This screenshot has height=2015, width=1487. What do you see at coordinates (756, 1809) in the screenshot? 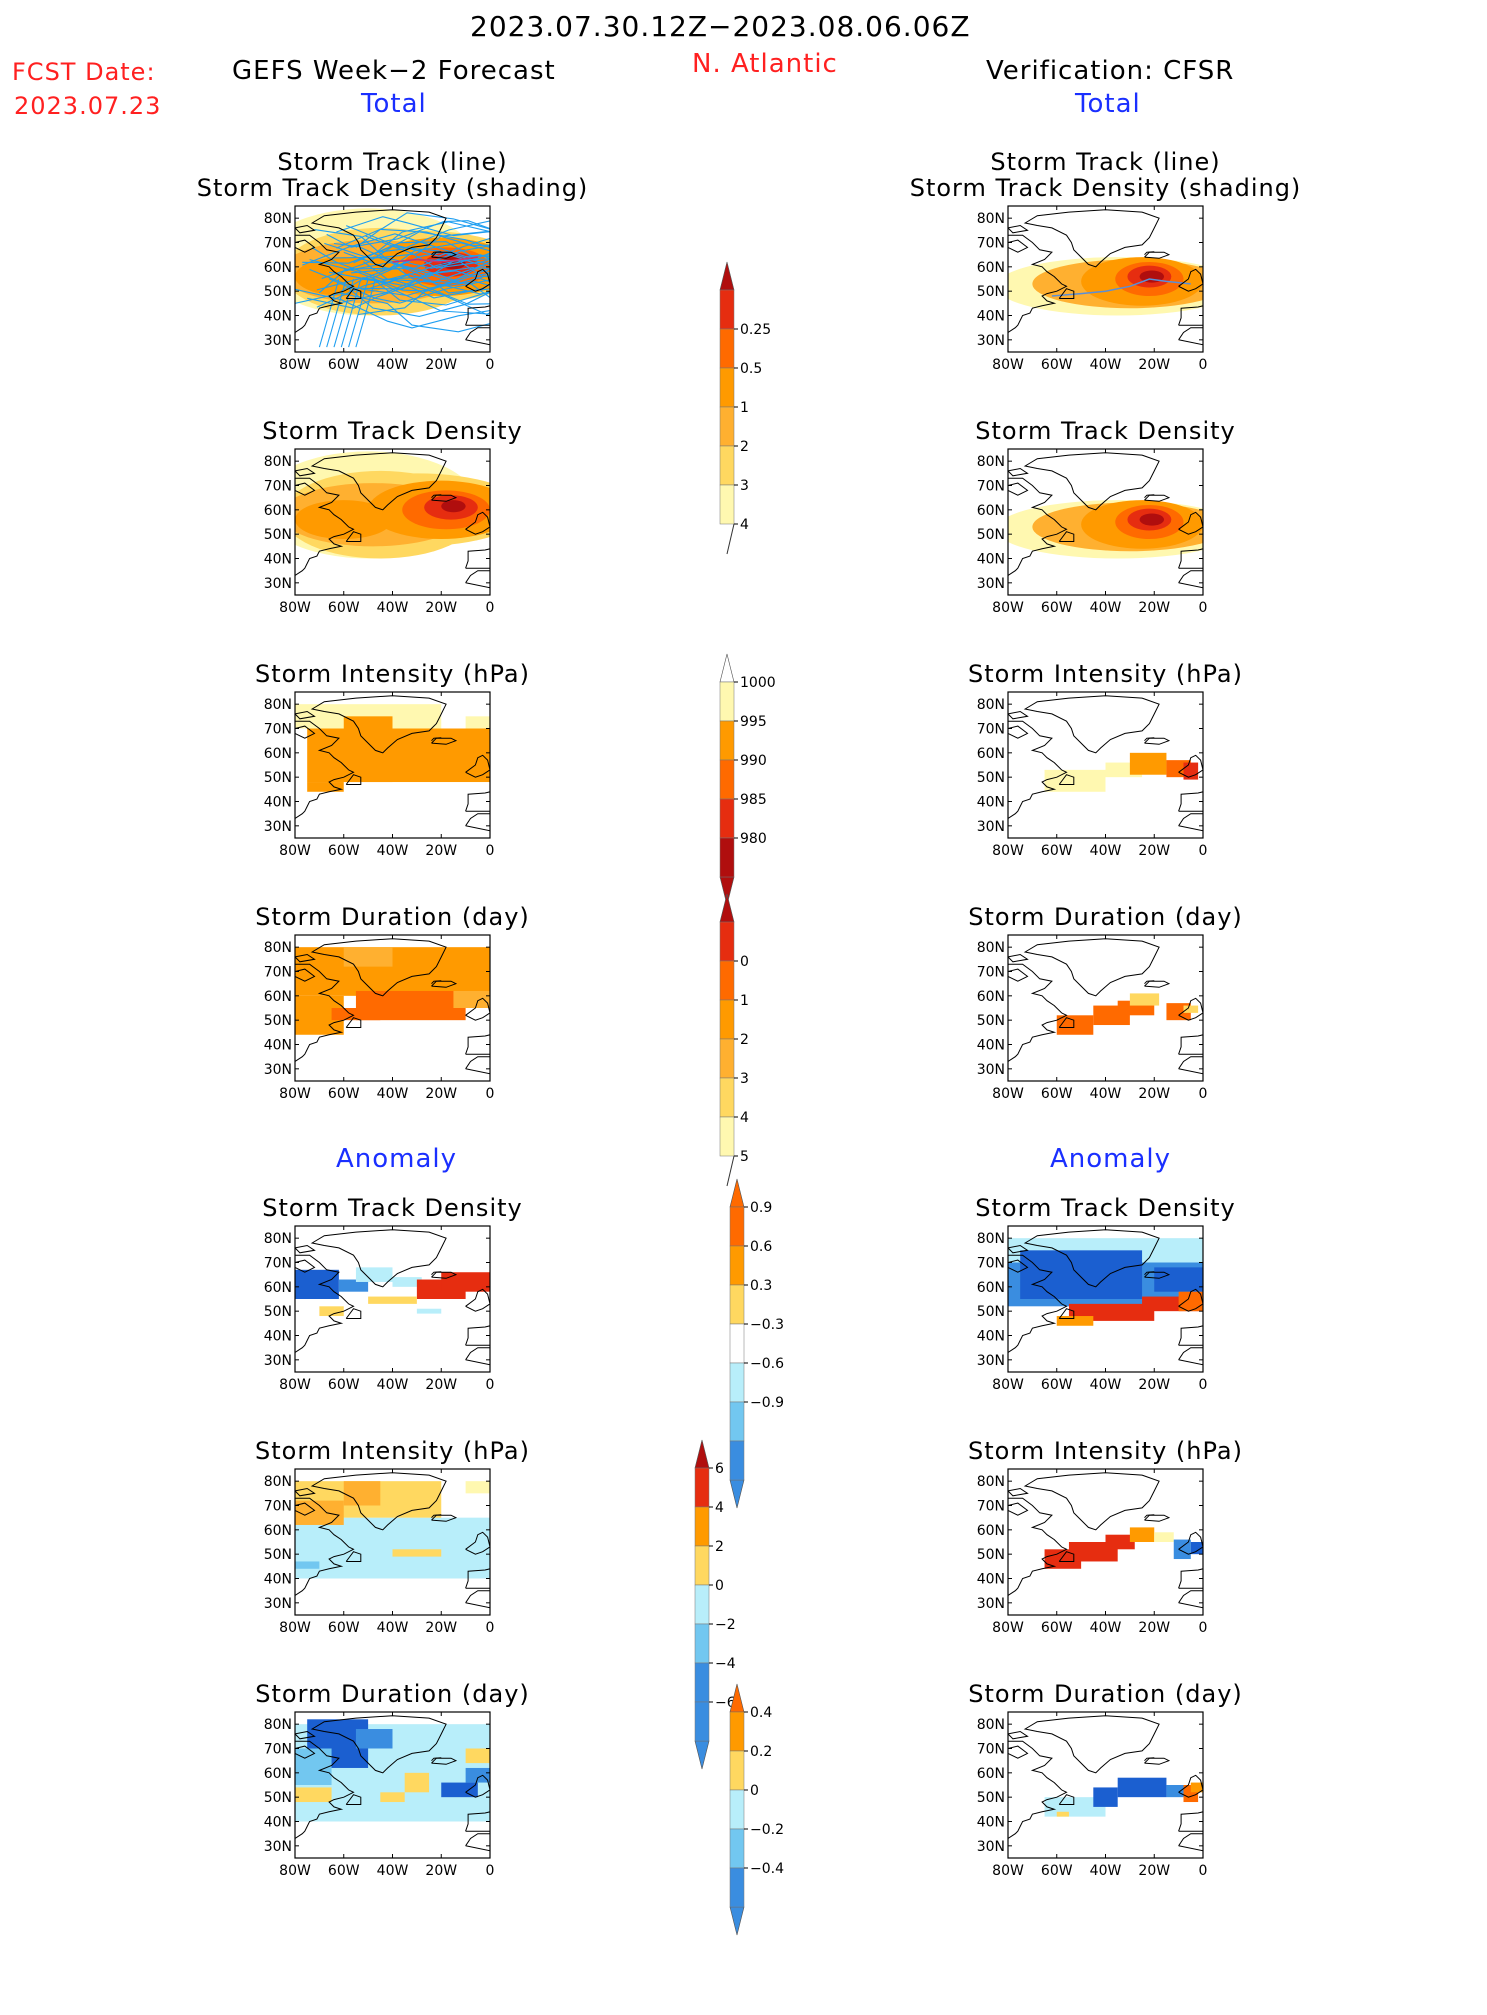
I see `colorbar-duration-anomaly: 0.4 0.2 0 −0.2 −0.4` at bounding box center [756, 1809].